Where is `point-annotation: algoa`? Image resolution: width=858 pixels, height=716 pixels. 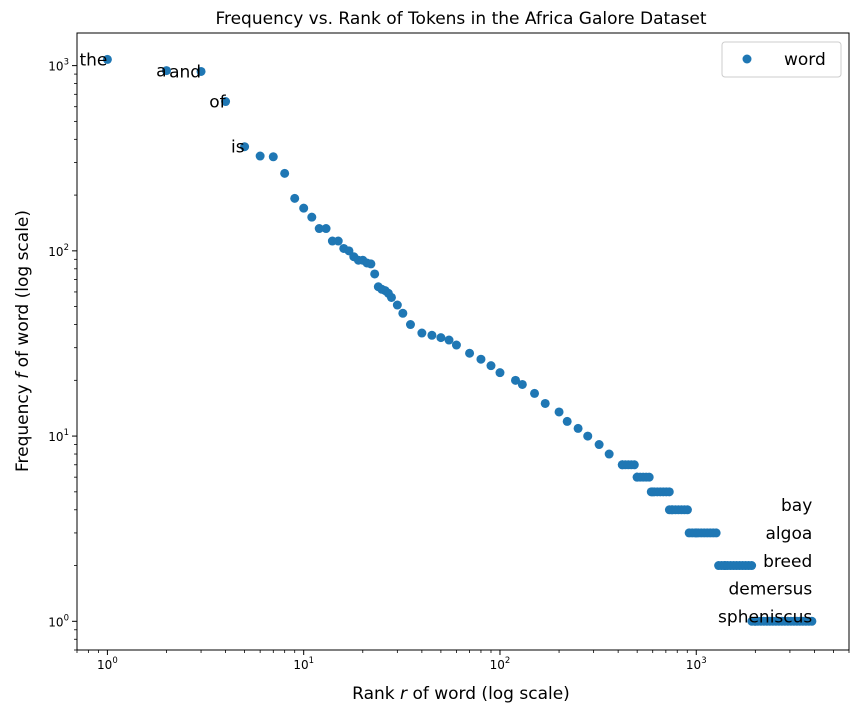 point-annotation: algoa is located at coordinates (789, 534).